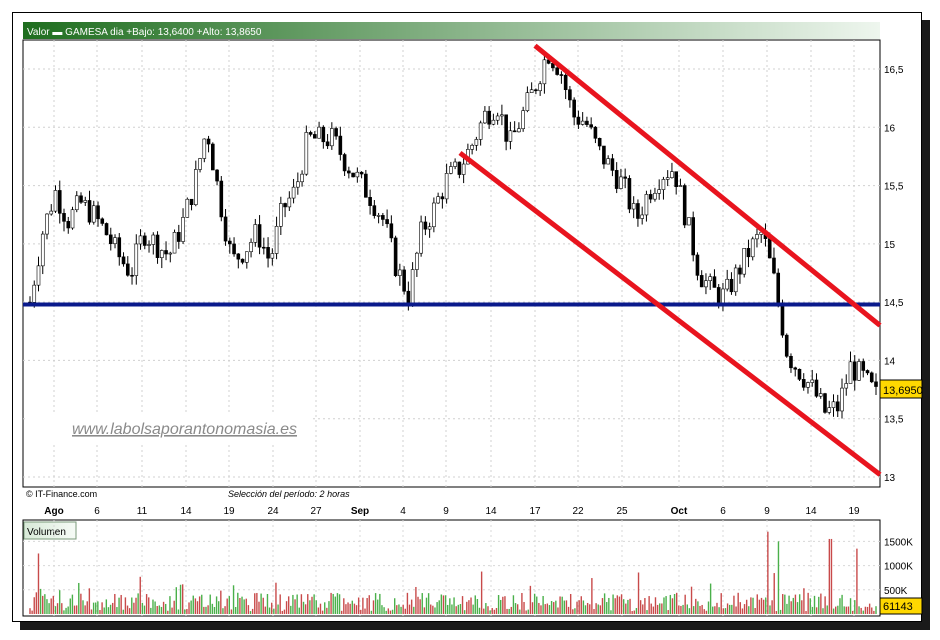 This screenshot has width=940, height=640. I want to click on watermark-backdrop, so click(168, 427).